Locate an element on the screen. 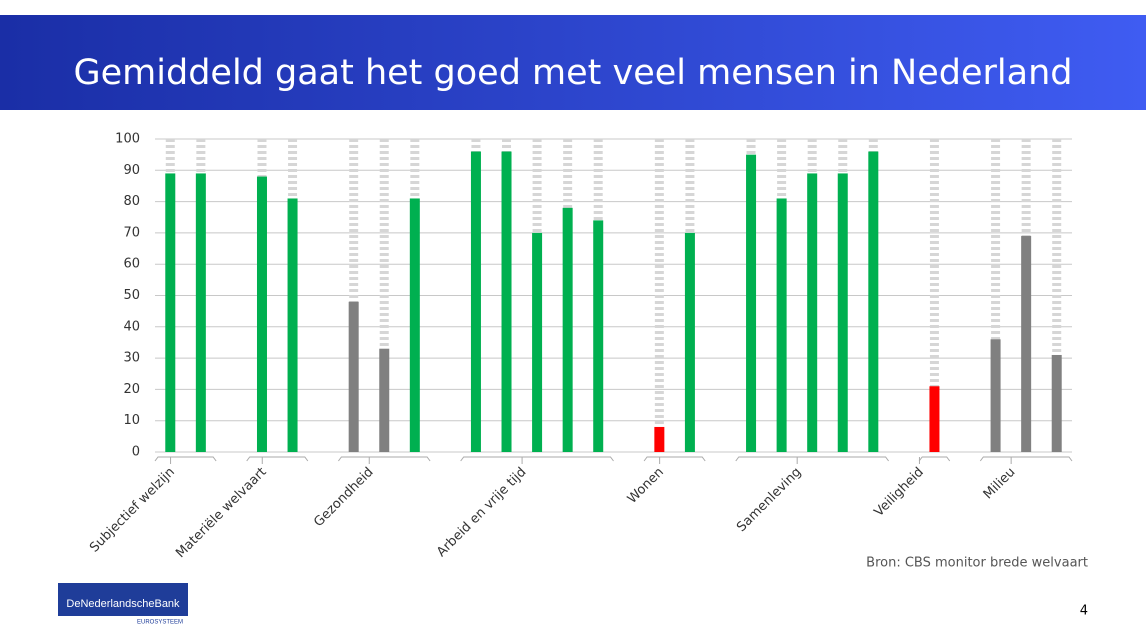 Image resolution: width=1146 pixels, height=637 pixels. logo-box is located at coordinates (123, 599).